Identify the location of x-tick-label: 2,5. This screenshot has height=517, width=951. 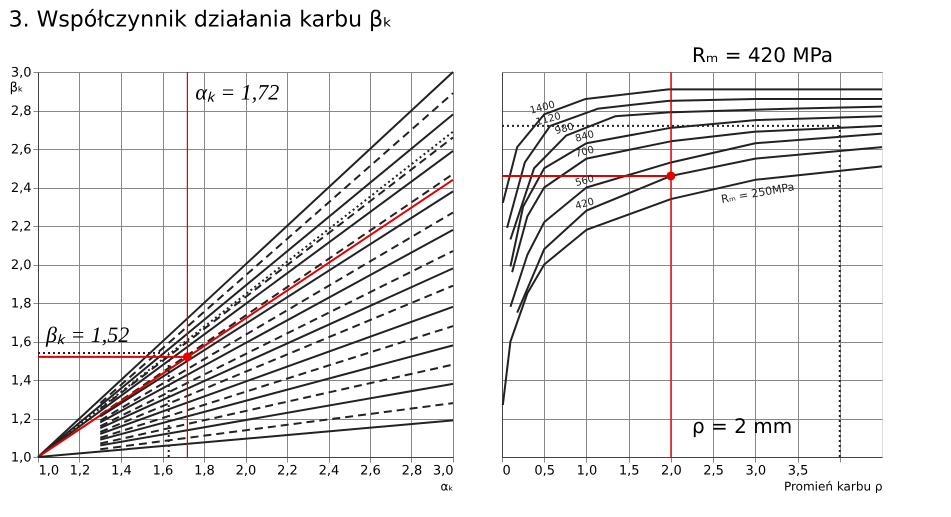
(713, 471).